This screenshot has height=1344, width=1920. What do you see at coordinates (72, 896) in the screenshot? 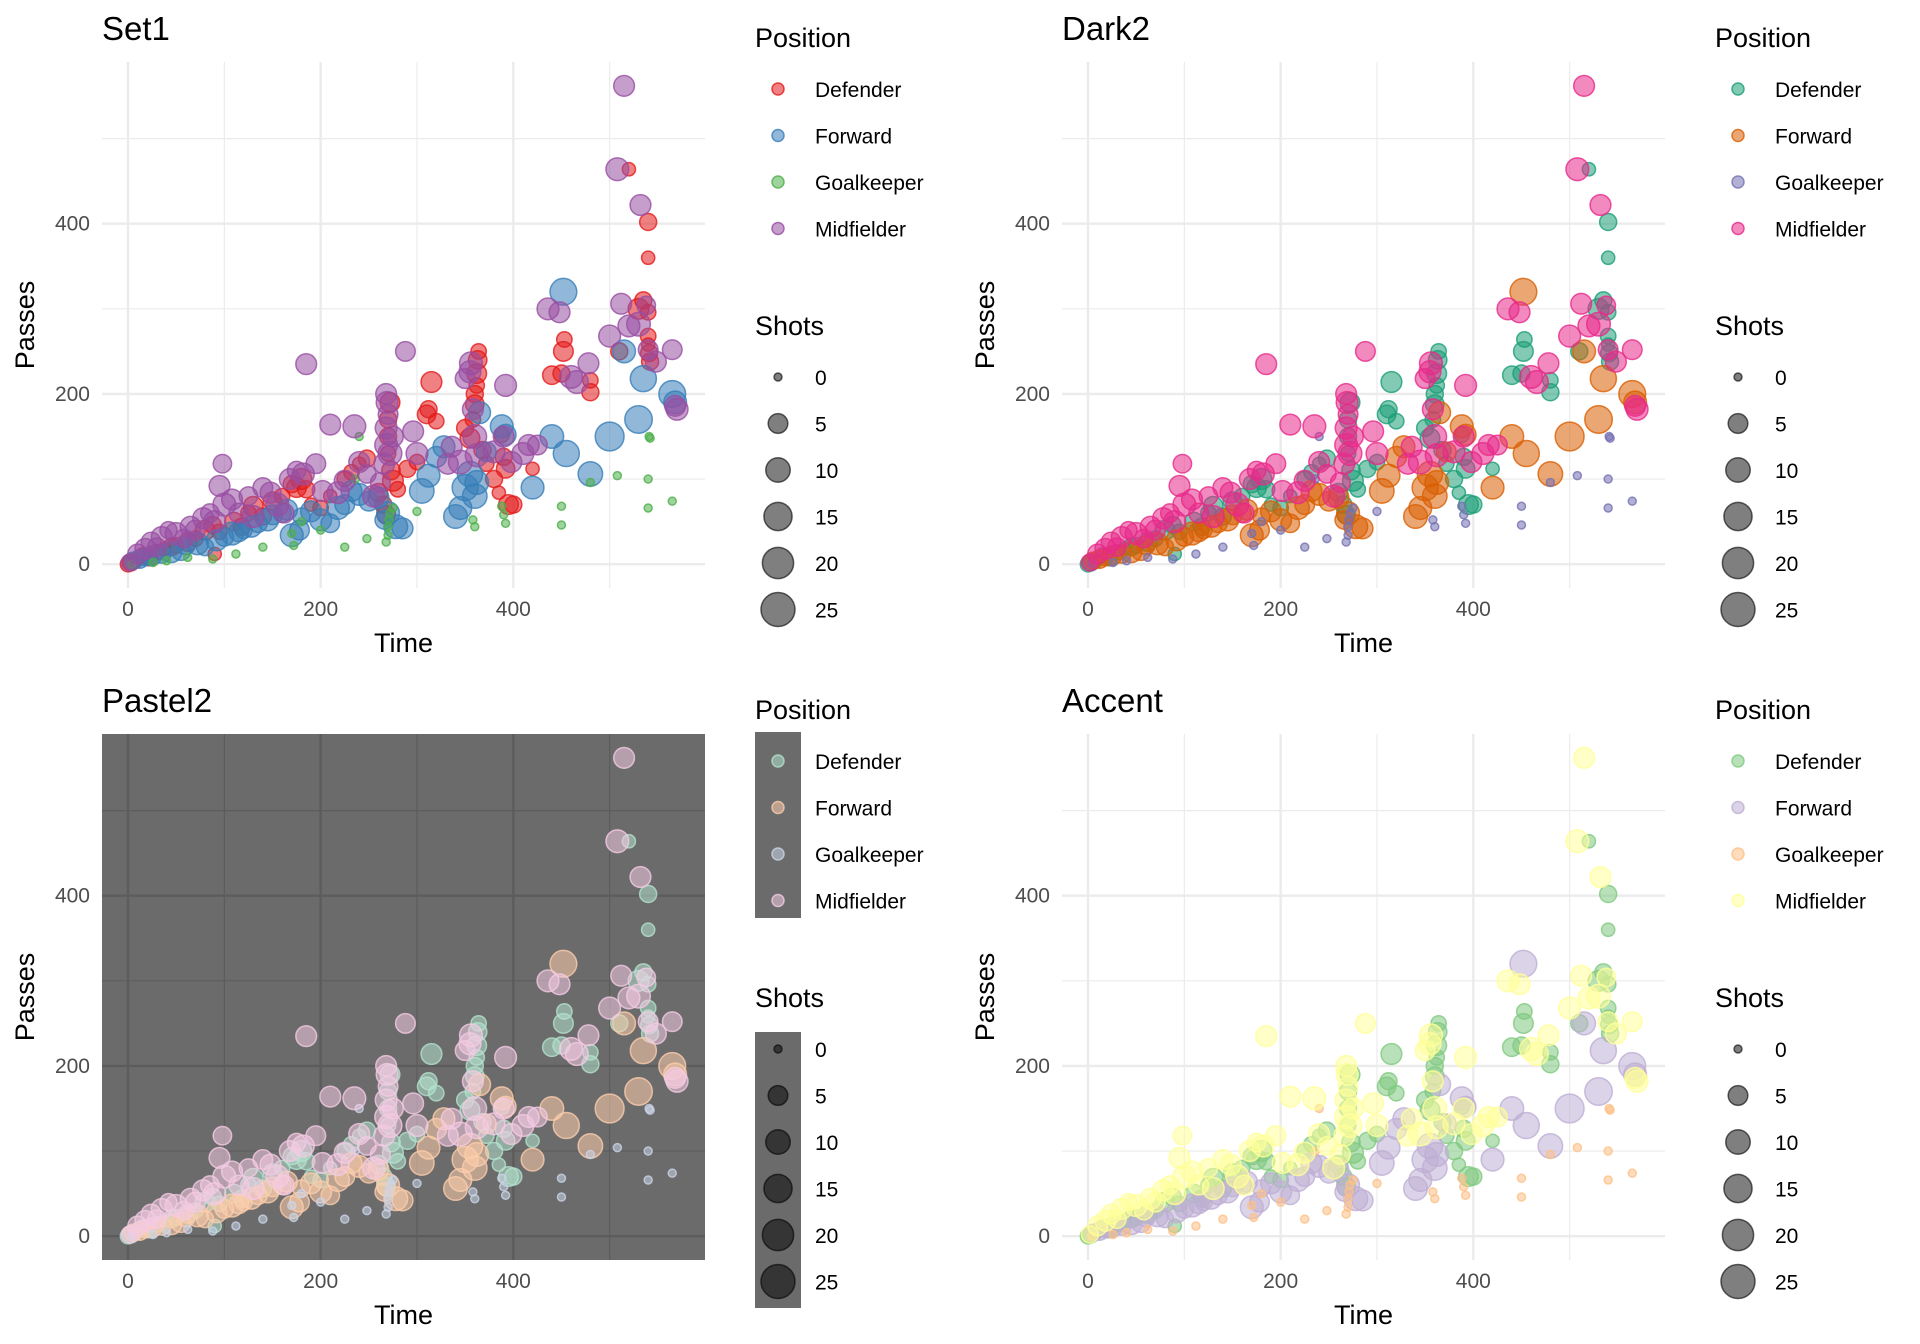
I see `y-tick-label: 400` at bounding box center [72, 896].